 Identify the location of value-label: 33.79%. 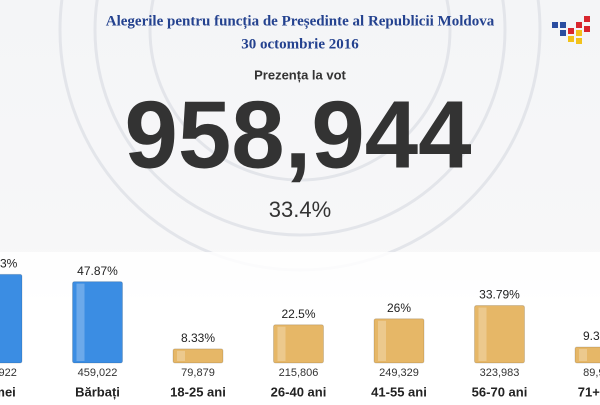
(499, 295).